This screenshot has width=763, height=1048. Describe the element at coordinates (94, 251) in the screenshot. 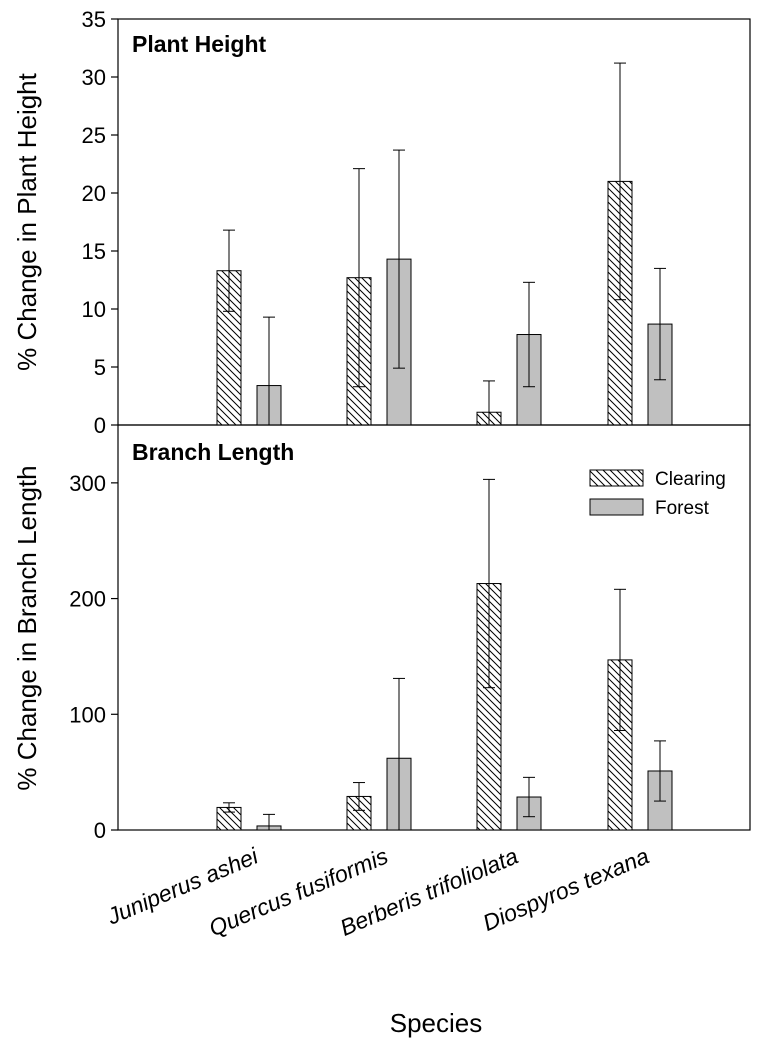

I see `y-tick-label: 15` at that location.